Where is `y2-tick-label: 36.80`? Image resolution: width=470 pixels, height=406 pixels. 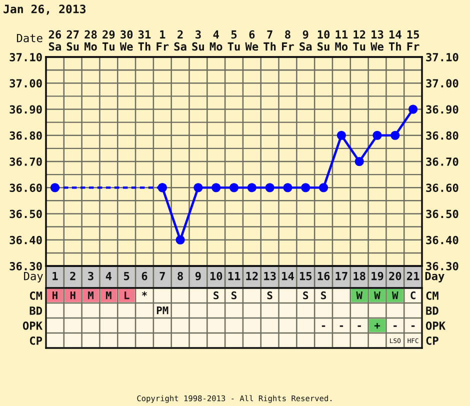
y2-tick-label: 36.80 is located at coordinates (442, 135).